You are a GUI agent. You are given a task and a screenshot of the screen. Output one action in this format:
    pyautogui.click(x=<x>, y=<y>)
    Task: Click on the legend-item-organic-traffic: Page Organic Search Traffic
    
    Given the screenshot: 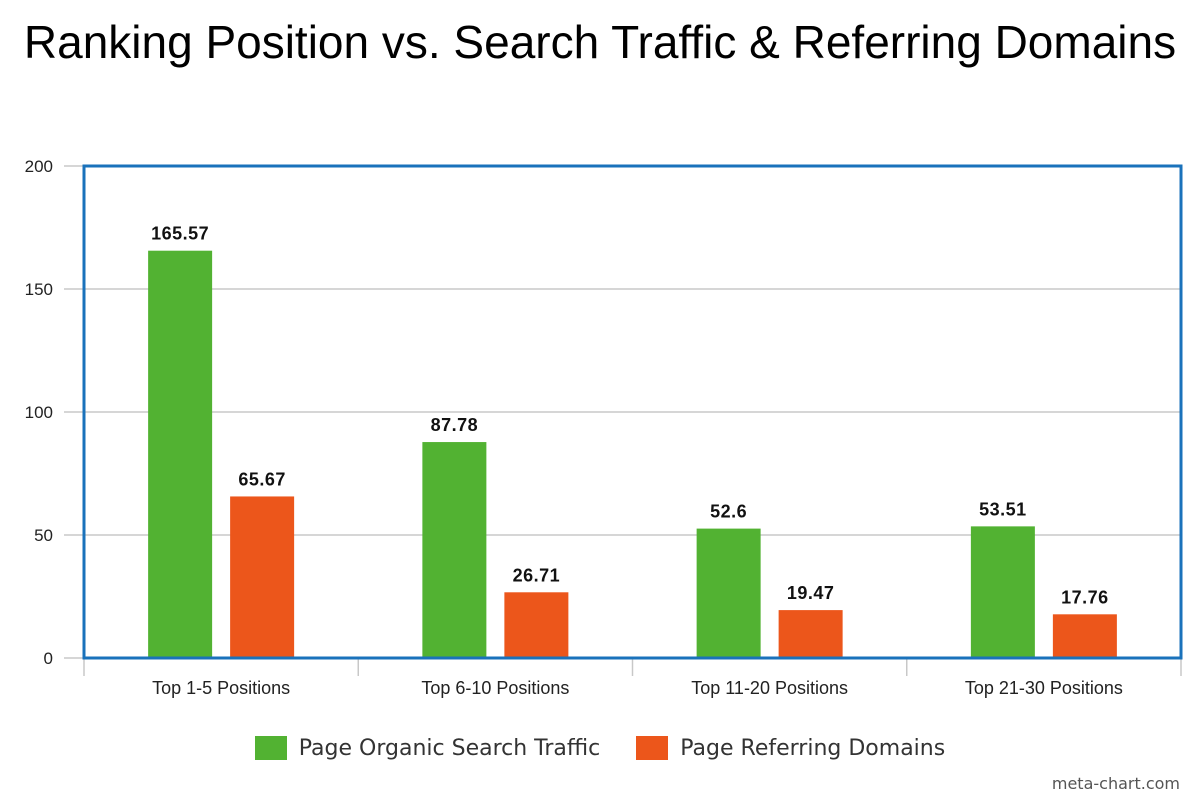 What is the action you would take?
    pyautogui.click(x=427, y=748)
    